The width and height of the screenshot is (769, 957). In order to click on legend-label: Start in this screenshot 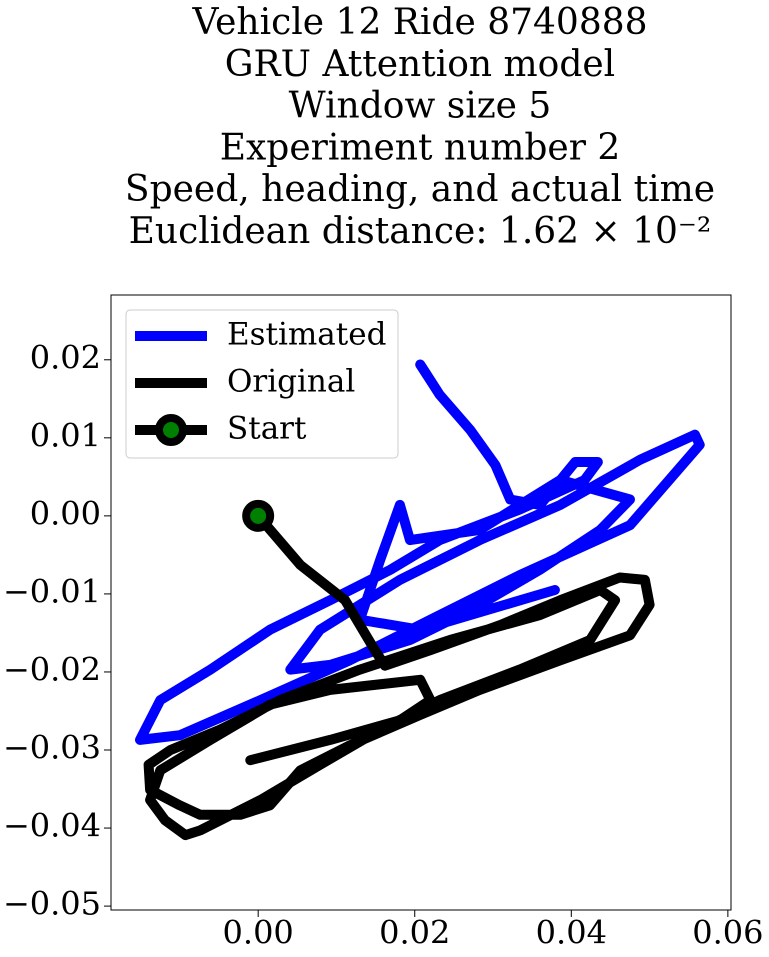, I will do `click(267, 429)`.